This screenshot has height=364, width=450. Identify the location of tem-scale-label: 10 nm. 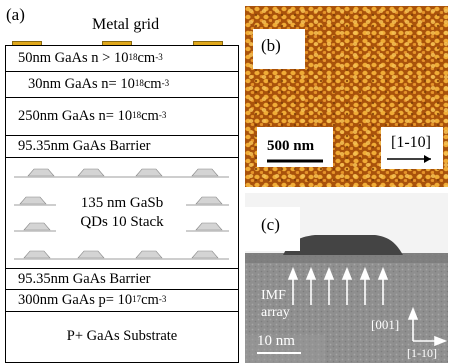
(276, 341).